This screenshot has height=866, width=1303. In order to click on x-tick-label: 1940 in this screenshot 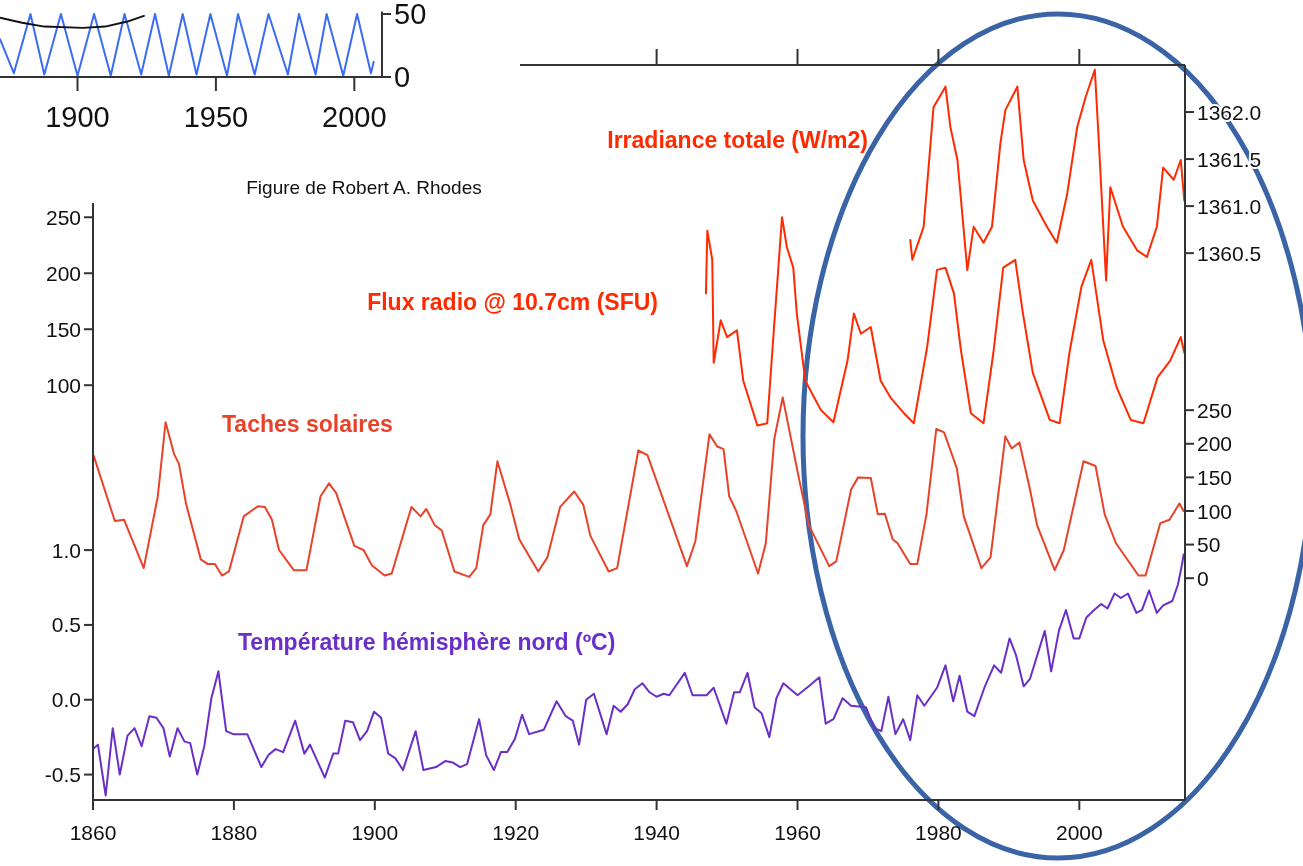, I will do `click(656, 832)`.